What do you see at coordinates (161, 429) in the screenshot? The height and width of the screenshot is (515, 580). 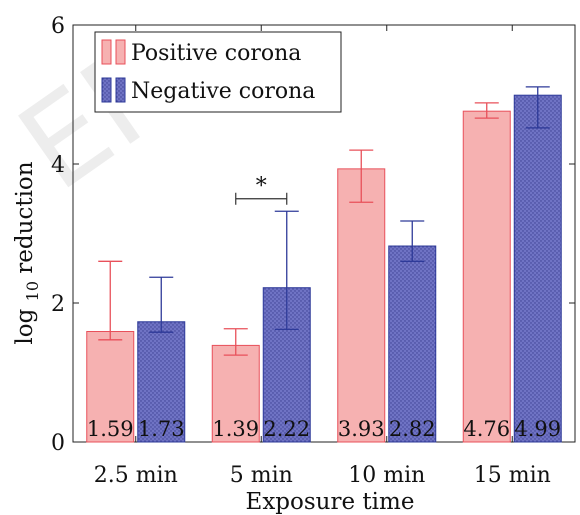 I see `data-label: 1.73` at bounding box center [161, 429].